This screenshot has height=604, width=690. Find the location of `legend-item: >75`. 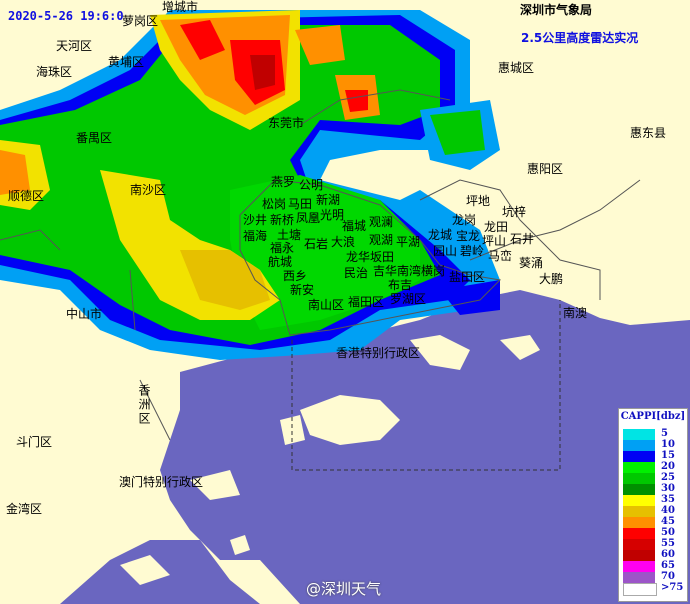

legend-item: >75 is located at coordinates (653, 589).